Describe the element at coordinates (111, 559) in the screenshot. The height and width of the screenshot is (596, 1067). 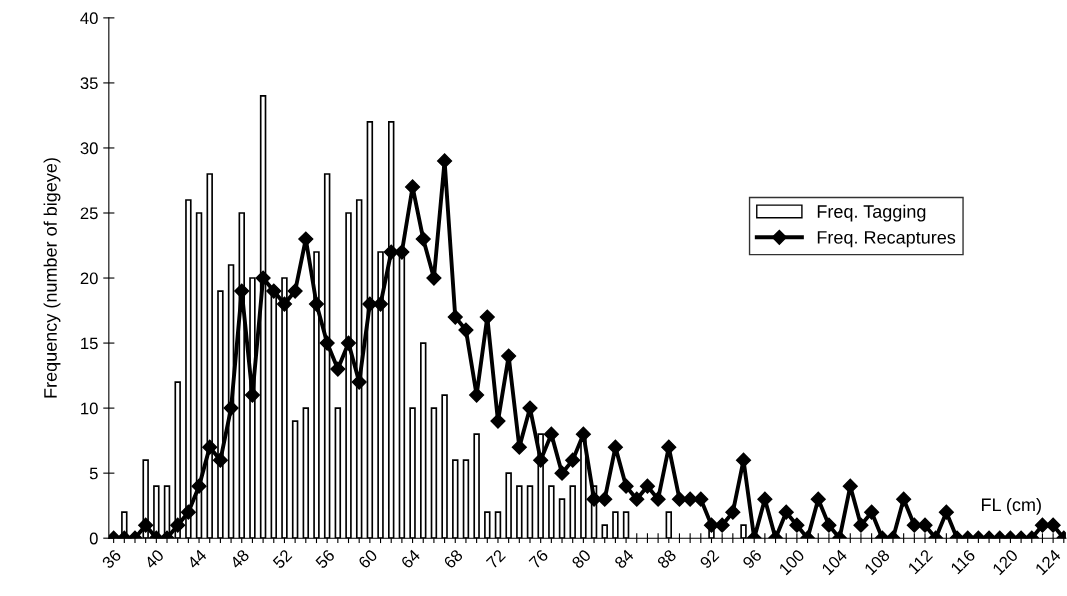
I see `x-tick-label: 36` at that location.